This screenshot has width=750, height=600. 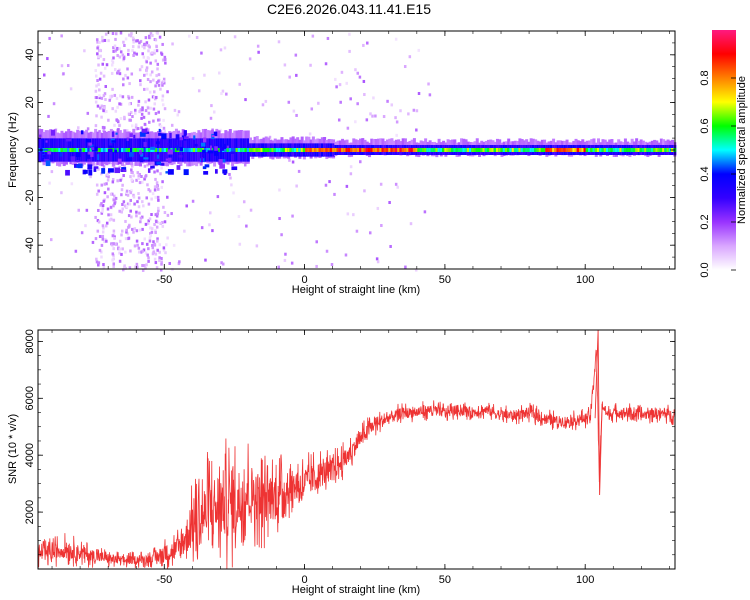 What do you see at coordinates (164, 580) in the screenshot?
I see `x-tick-label: -50` at bounding box center [164, 580].